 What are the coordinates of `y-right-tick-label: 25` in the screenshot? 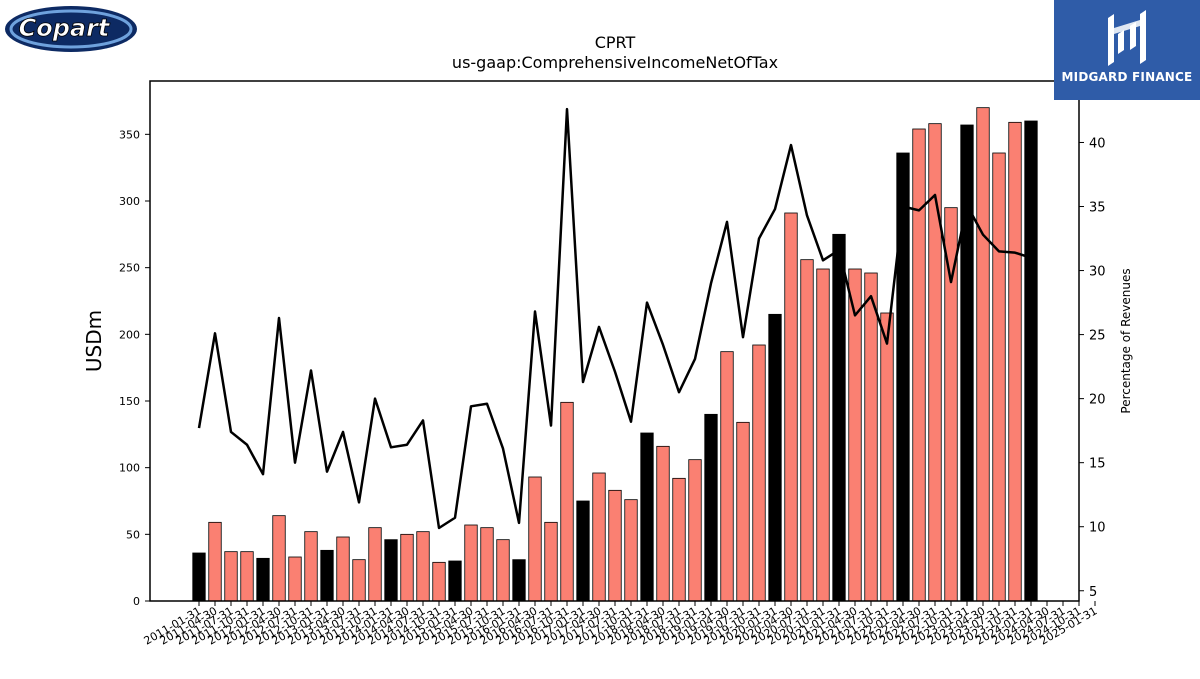 It's located at (1097, 336).